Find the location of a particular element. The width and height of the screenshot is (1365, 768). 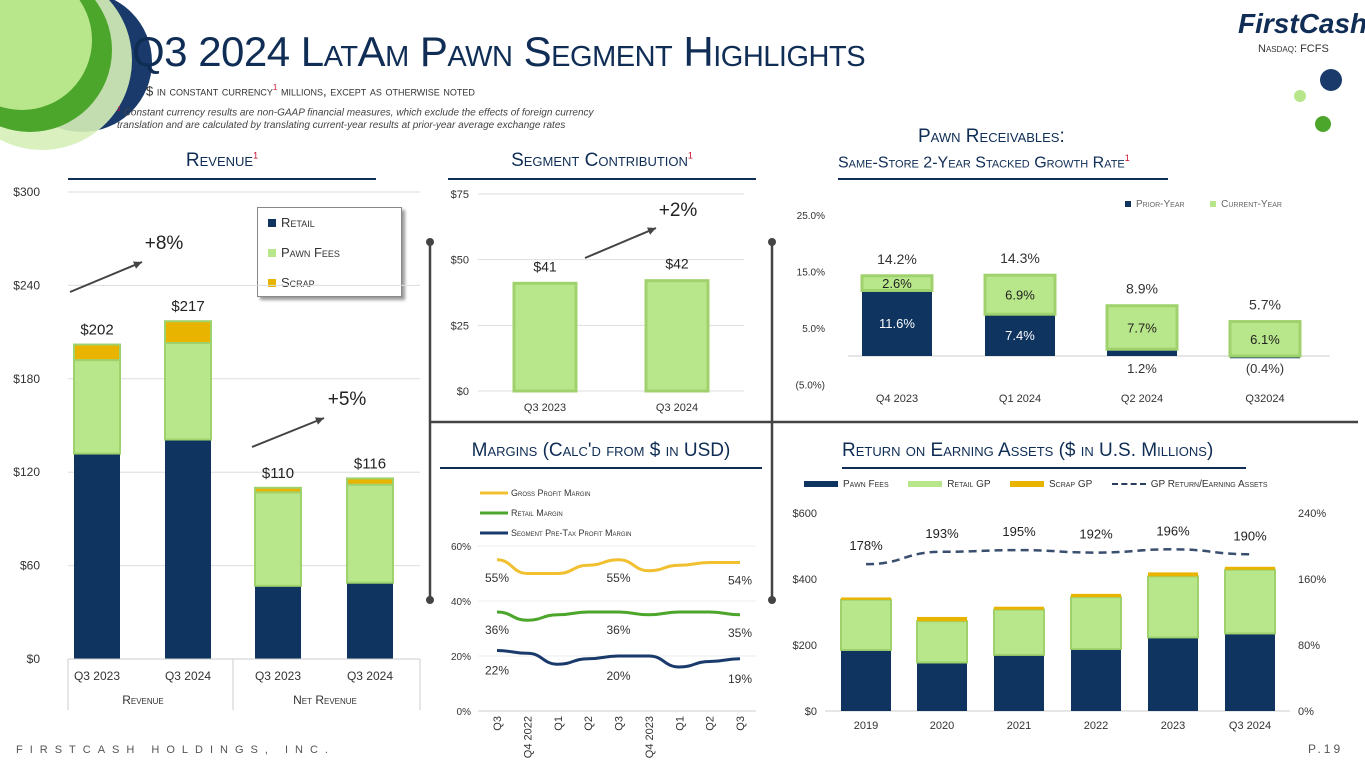

margins-title: Margins (Calc'd from $ in USD) is located at coordinates (601, 450).